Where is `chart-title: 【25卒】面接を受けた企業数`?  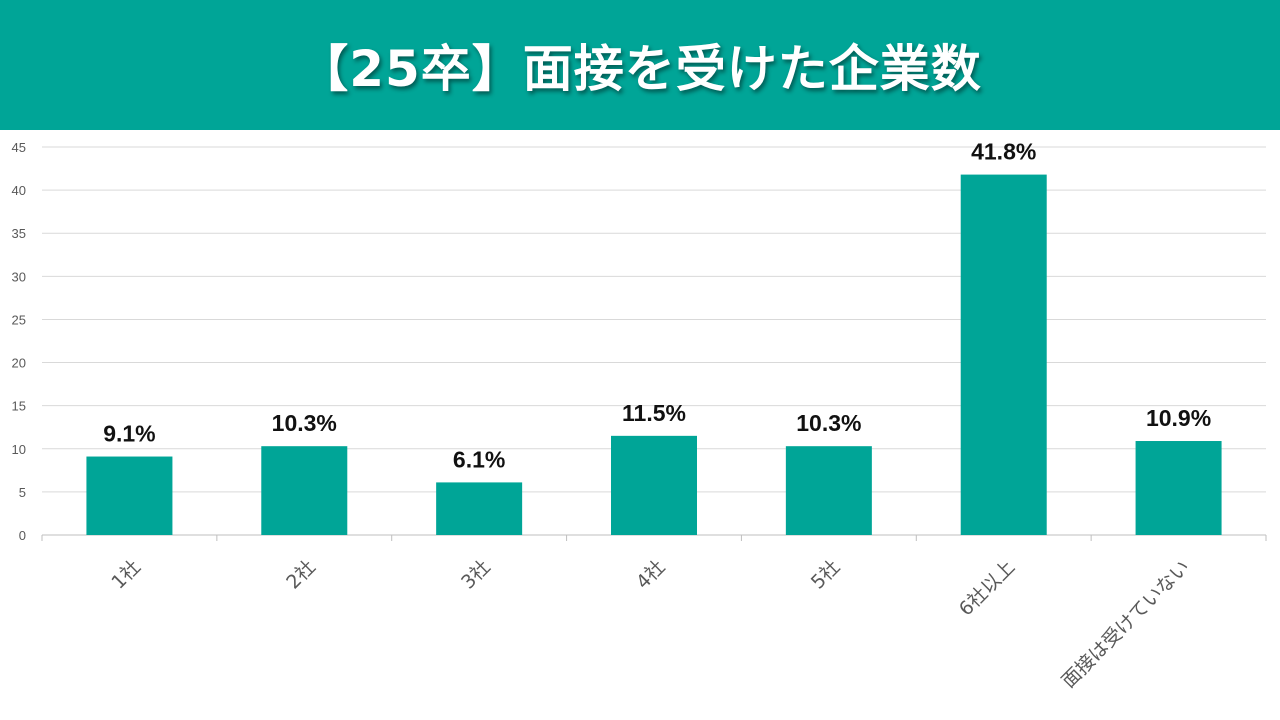 chart-title: 【25卒】面接を受けた企業数 is located at coordinates (640, 69).